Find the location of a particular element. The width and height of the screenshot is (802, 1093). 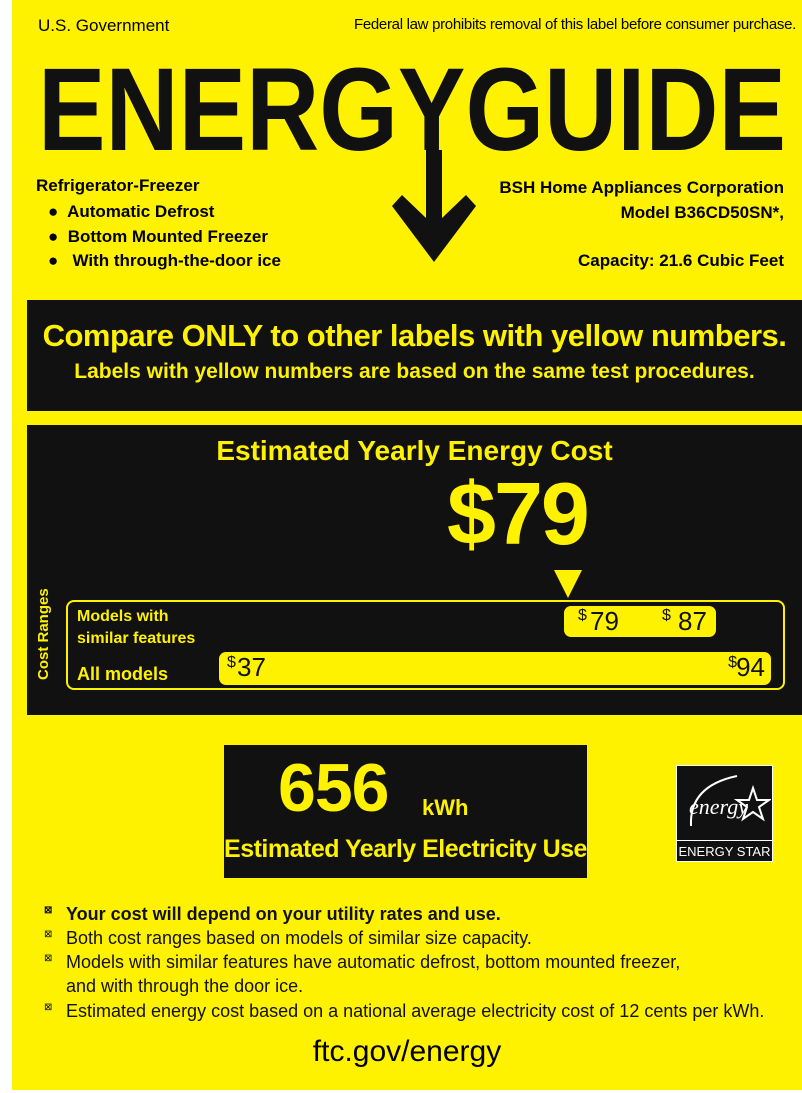

similar-models-label: Models with similar features is located at coordinates (136, 627).